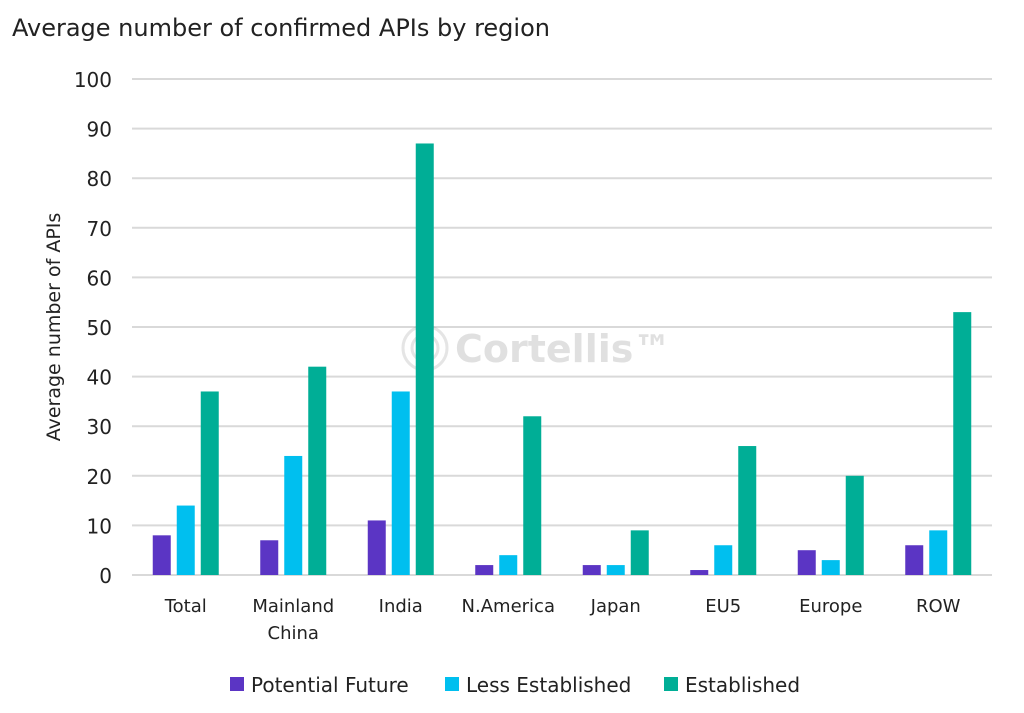 Image resolution: width=1024 pixels, height=713 pixels. Describe the element at coordinates (508, 606) in the screenshot. I see `x-tick-label: N.America` at that location.